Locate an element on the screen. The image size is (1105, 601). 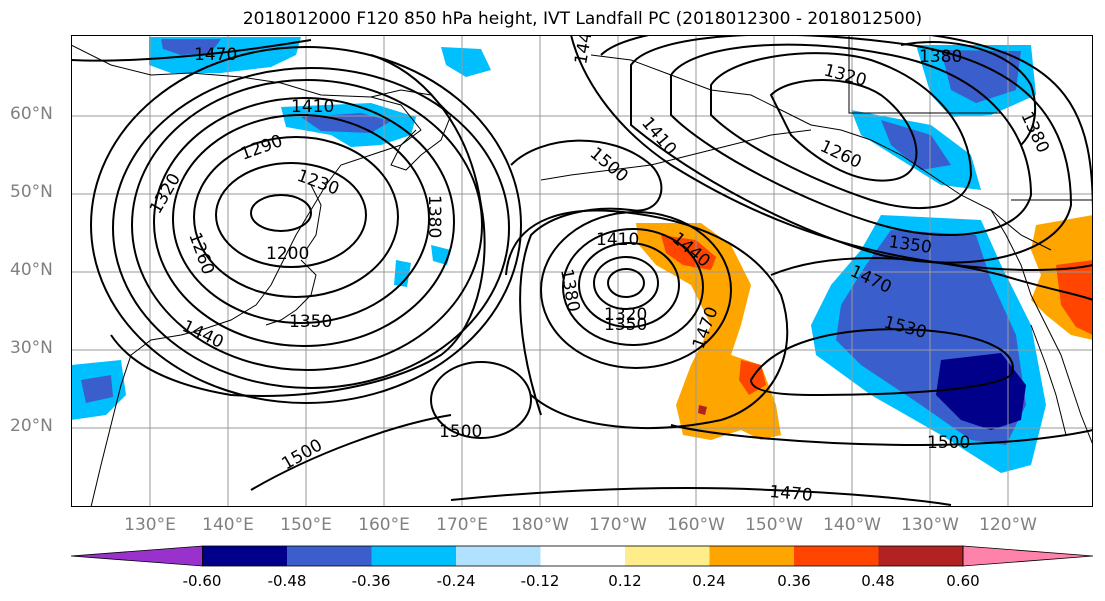
colorbar-segments is located at coordinates (582, 556).